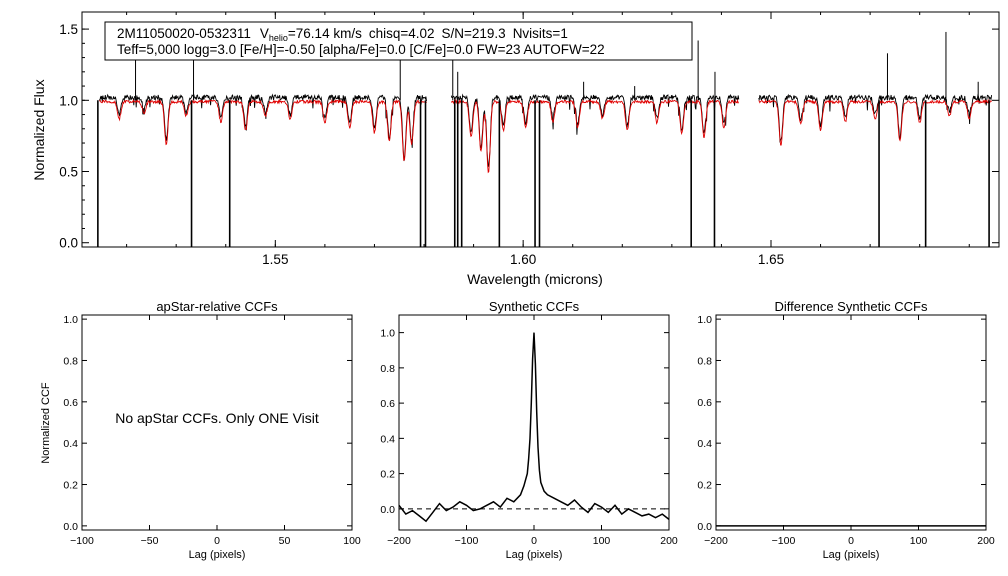  Describe the element at coordinates (278, 38) in the screenshot. I see `vhelio-subscript: helio` at that location.